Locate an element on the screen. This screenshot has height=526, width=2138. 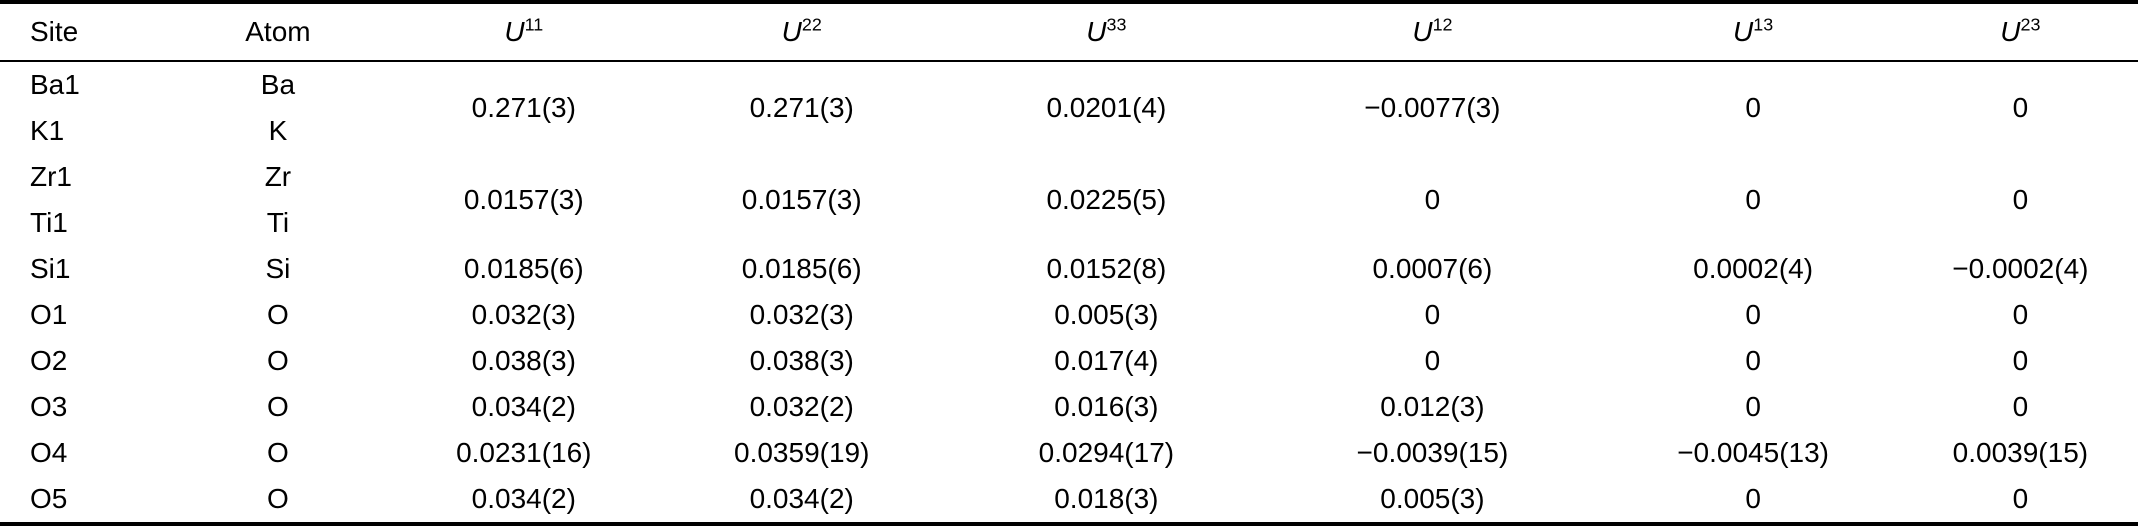
value-cell-u22: 0.271(3) is located at coordinates (801, 107).